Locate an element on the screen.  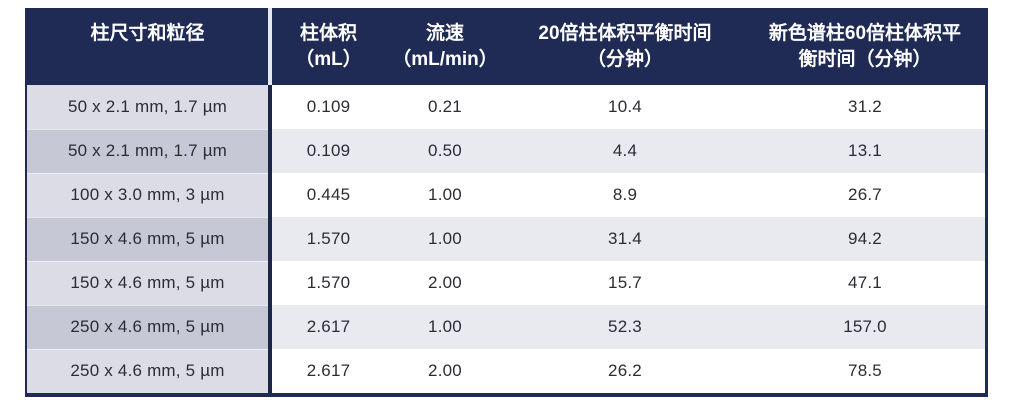
header-cell-eq60: 新色谱柱60倍柱体积平 衡时间（分钟） is located at coordinates (865, 46).